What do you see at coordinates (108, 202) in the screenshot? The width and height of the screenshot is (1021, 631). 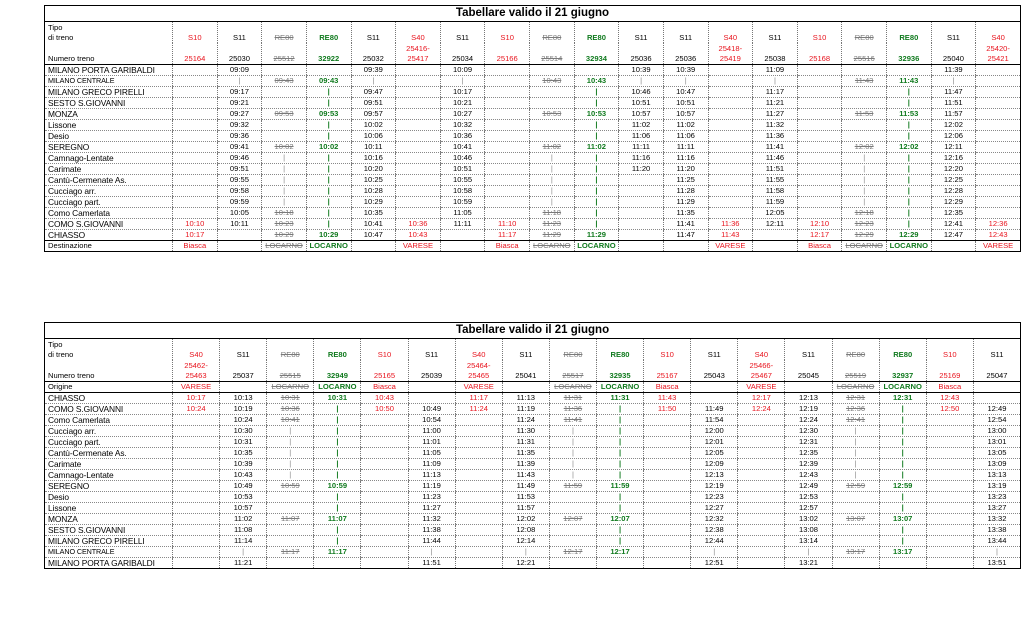 I see `stop-name: Cucciago part.` at bounding box center [108, 202].